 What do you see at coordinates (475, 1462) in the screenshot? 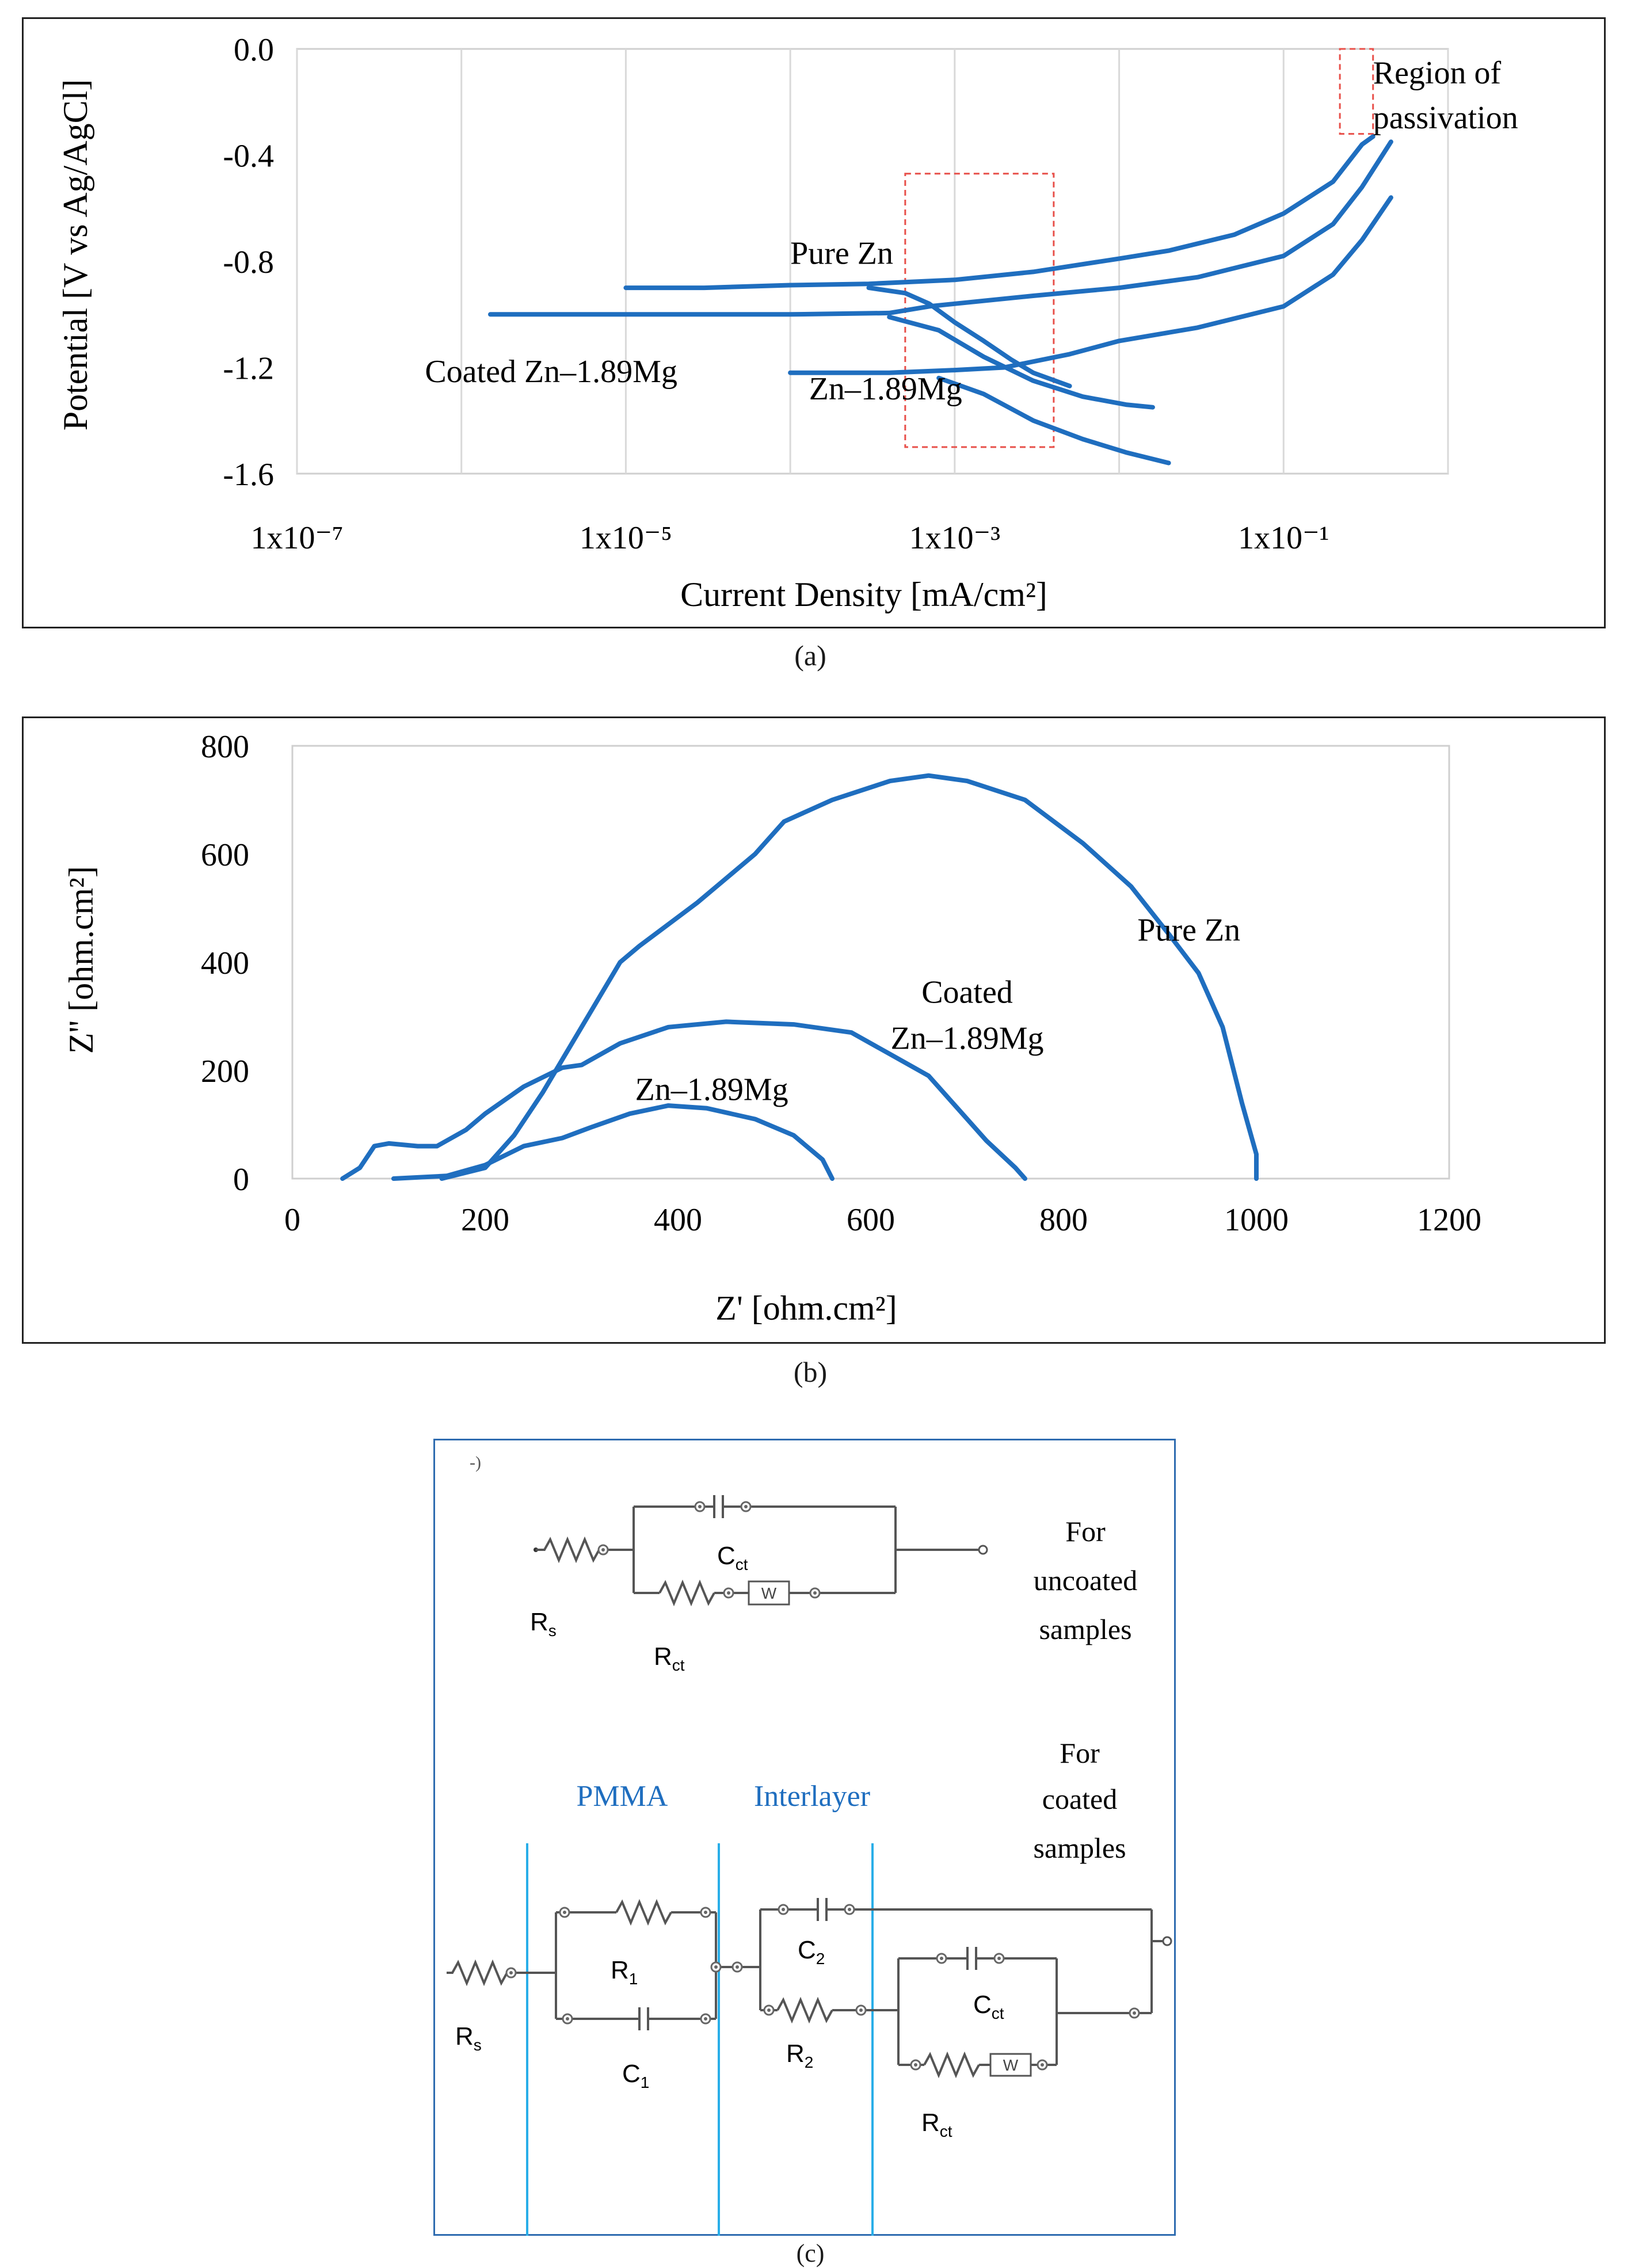
I see `top-left-fragment: -)` at bounding box center [475, 1462].